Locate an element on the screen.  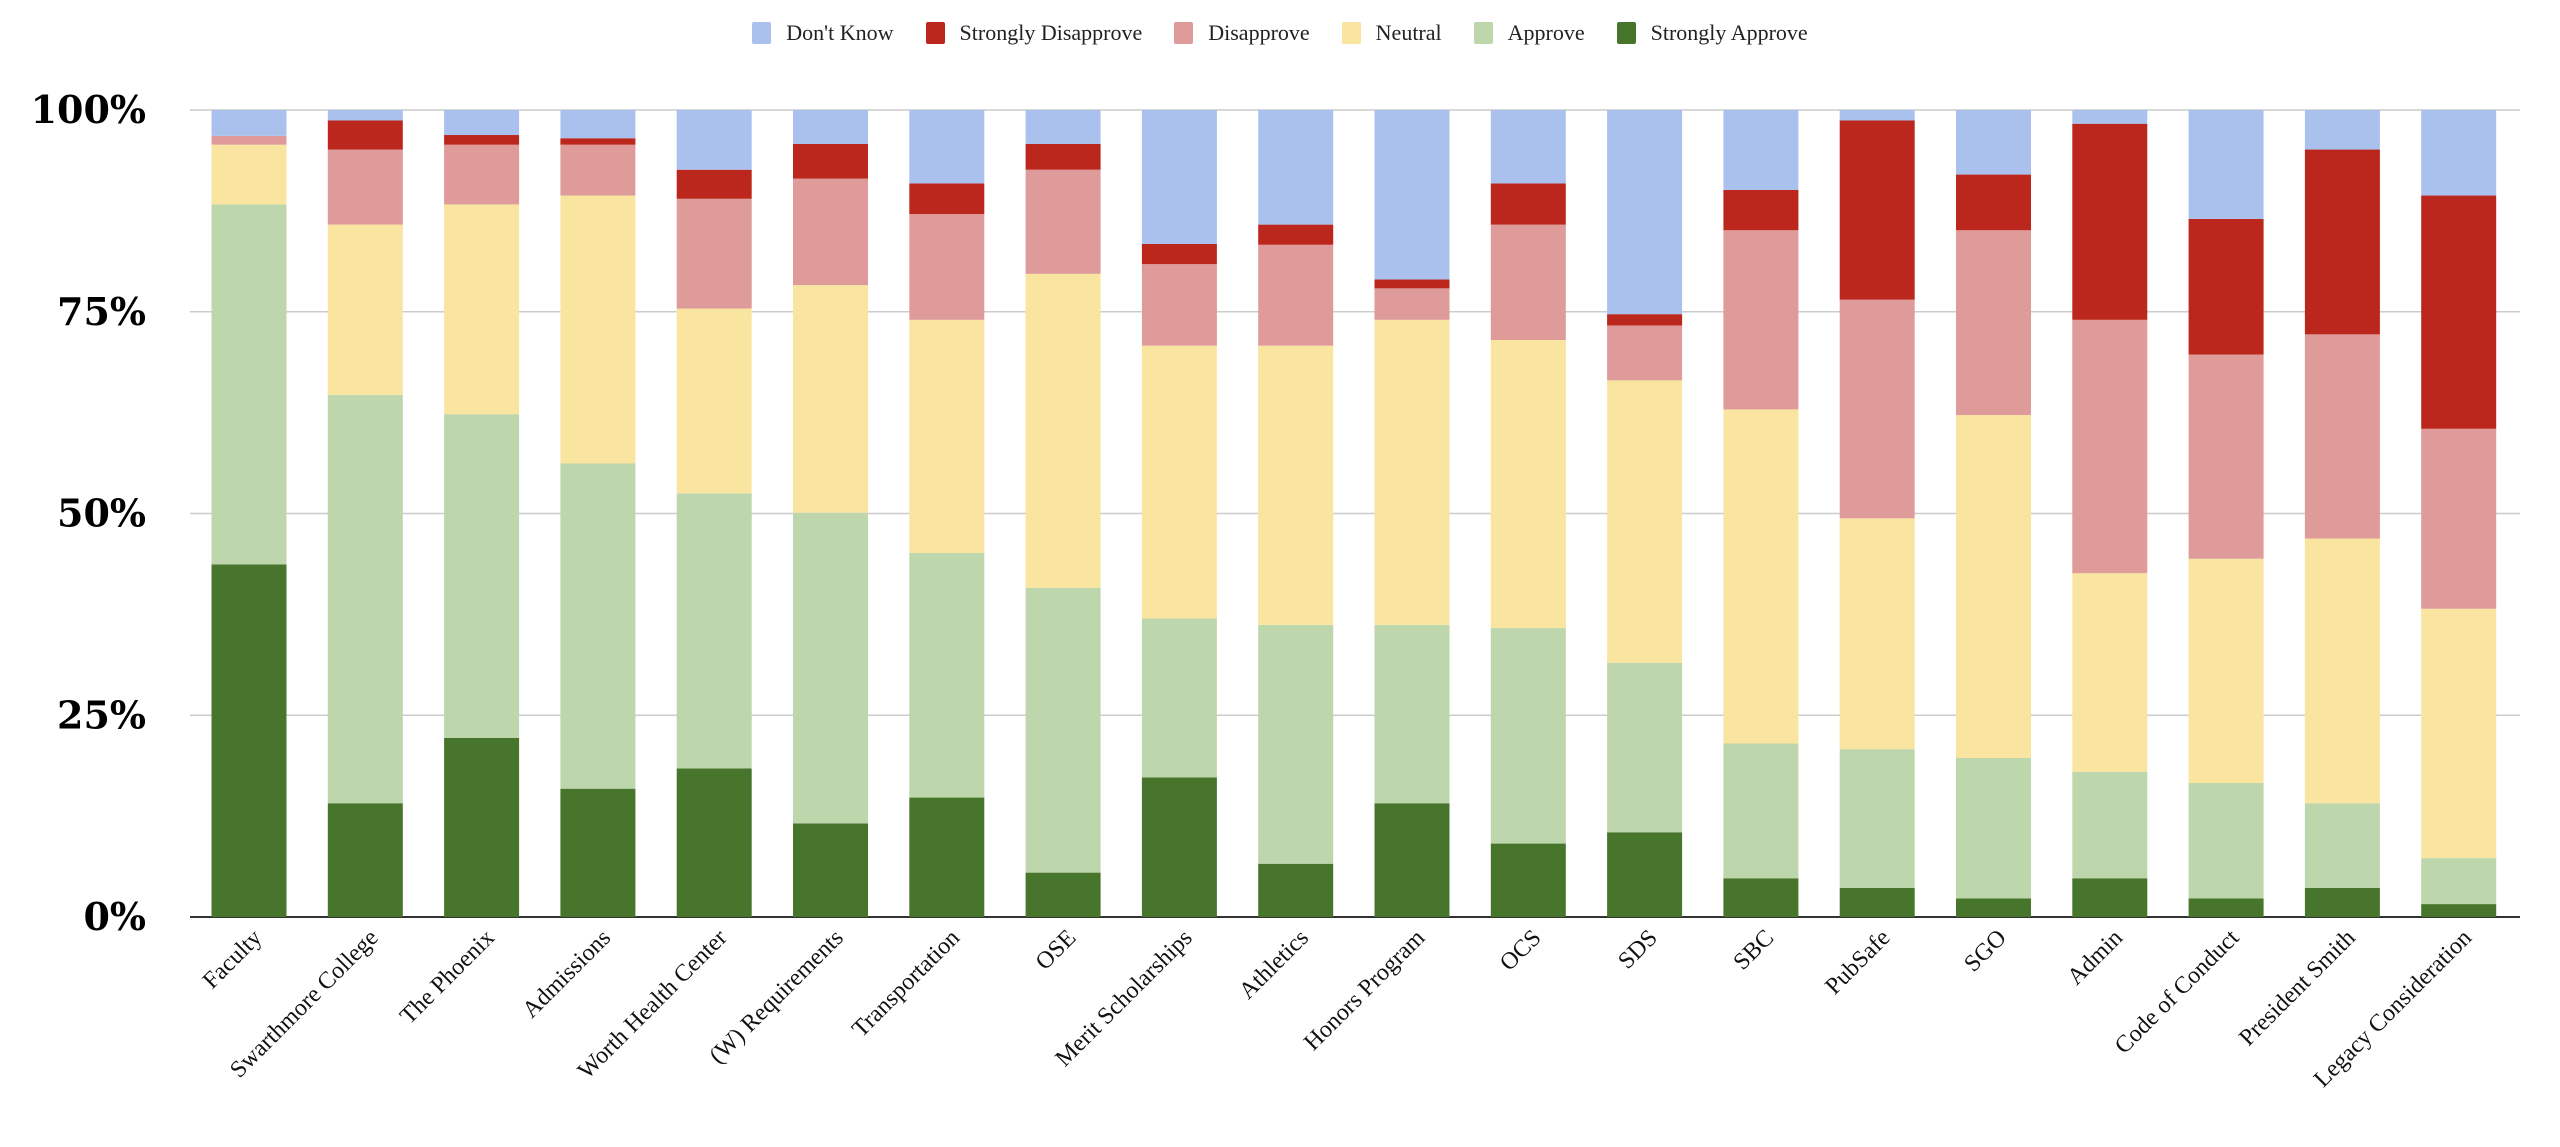
x-tick-label: OCS is located at coordinates (1520, 950).